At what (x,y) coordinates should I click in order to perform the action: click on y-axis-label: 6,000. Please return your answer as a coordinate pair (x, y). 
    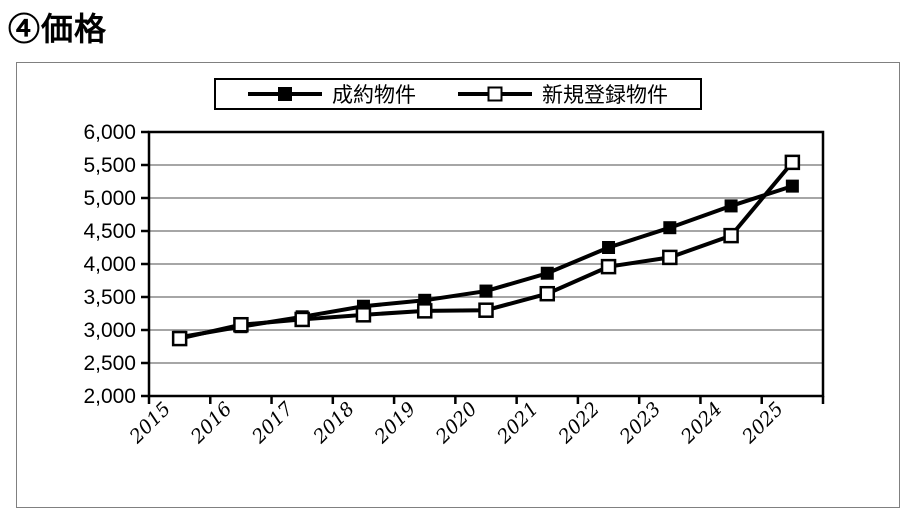
    Looking at the image, I should click on (109, 132).